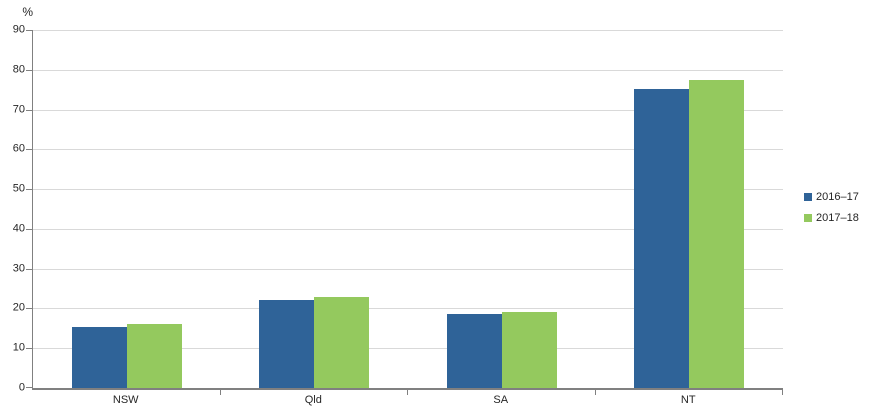 This screenshot has width=869, height=416. What do you see at coordinates (18, 29) in the screenshot?
I see `y-tick-label: 90` at bounding box center [18, 29].